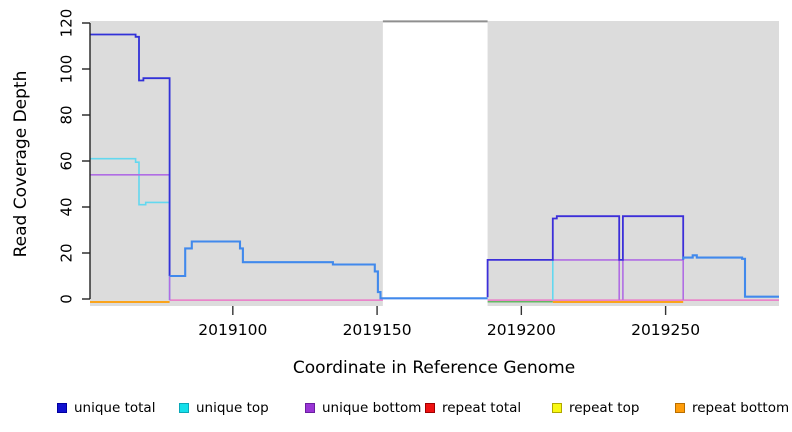  I want to click on legend-item-repeat-top: repeat top, so click(595, 408).